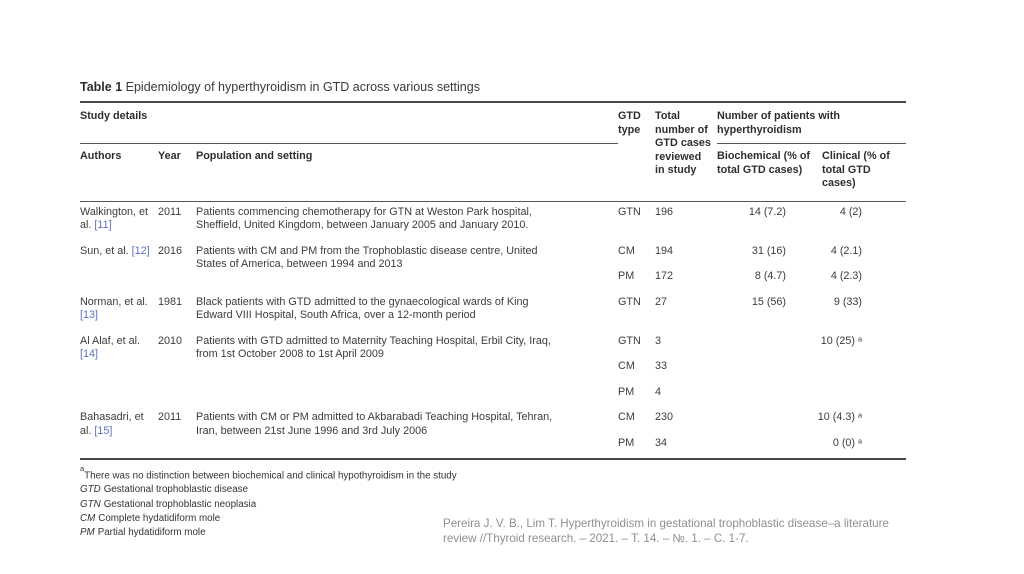  I want to click on authors-text: Norman, et al., so click(114, 301).